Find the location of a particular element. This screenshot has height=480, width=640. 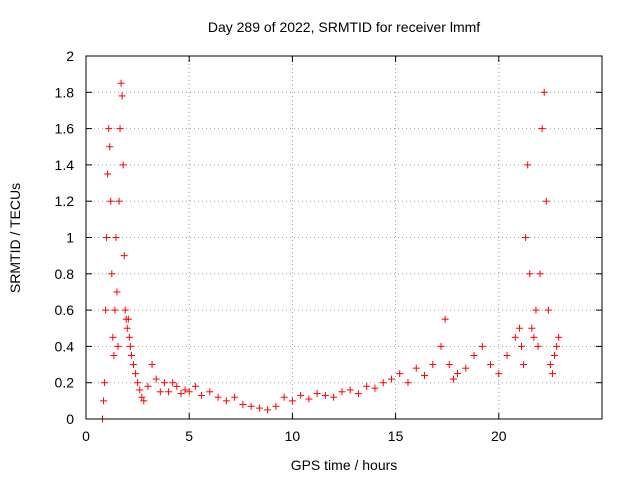

y-tick-label: 2 is located at coordinates (70, 56).